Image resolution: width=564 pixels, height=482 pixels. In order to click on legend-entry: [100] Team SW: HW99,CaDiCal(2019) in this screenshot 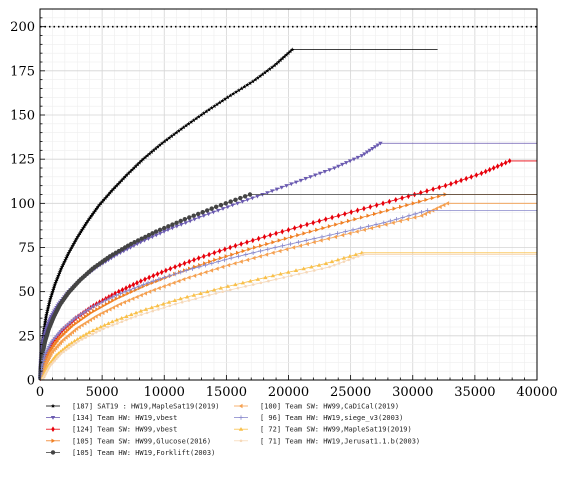, I will do `click(316, 407)`.